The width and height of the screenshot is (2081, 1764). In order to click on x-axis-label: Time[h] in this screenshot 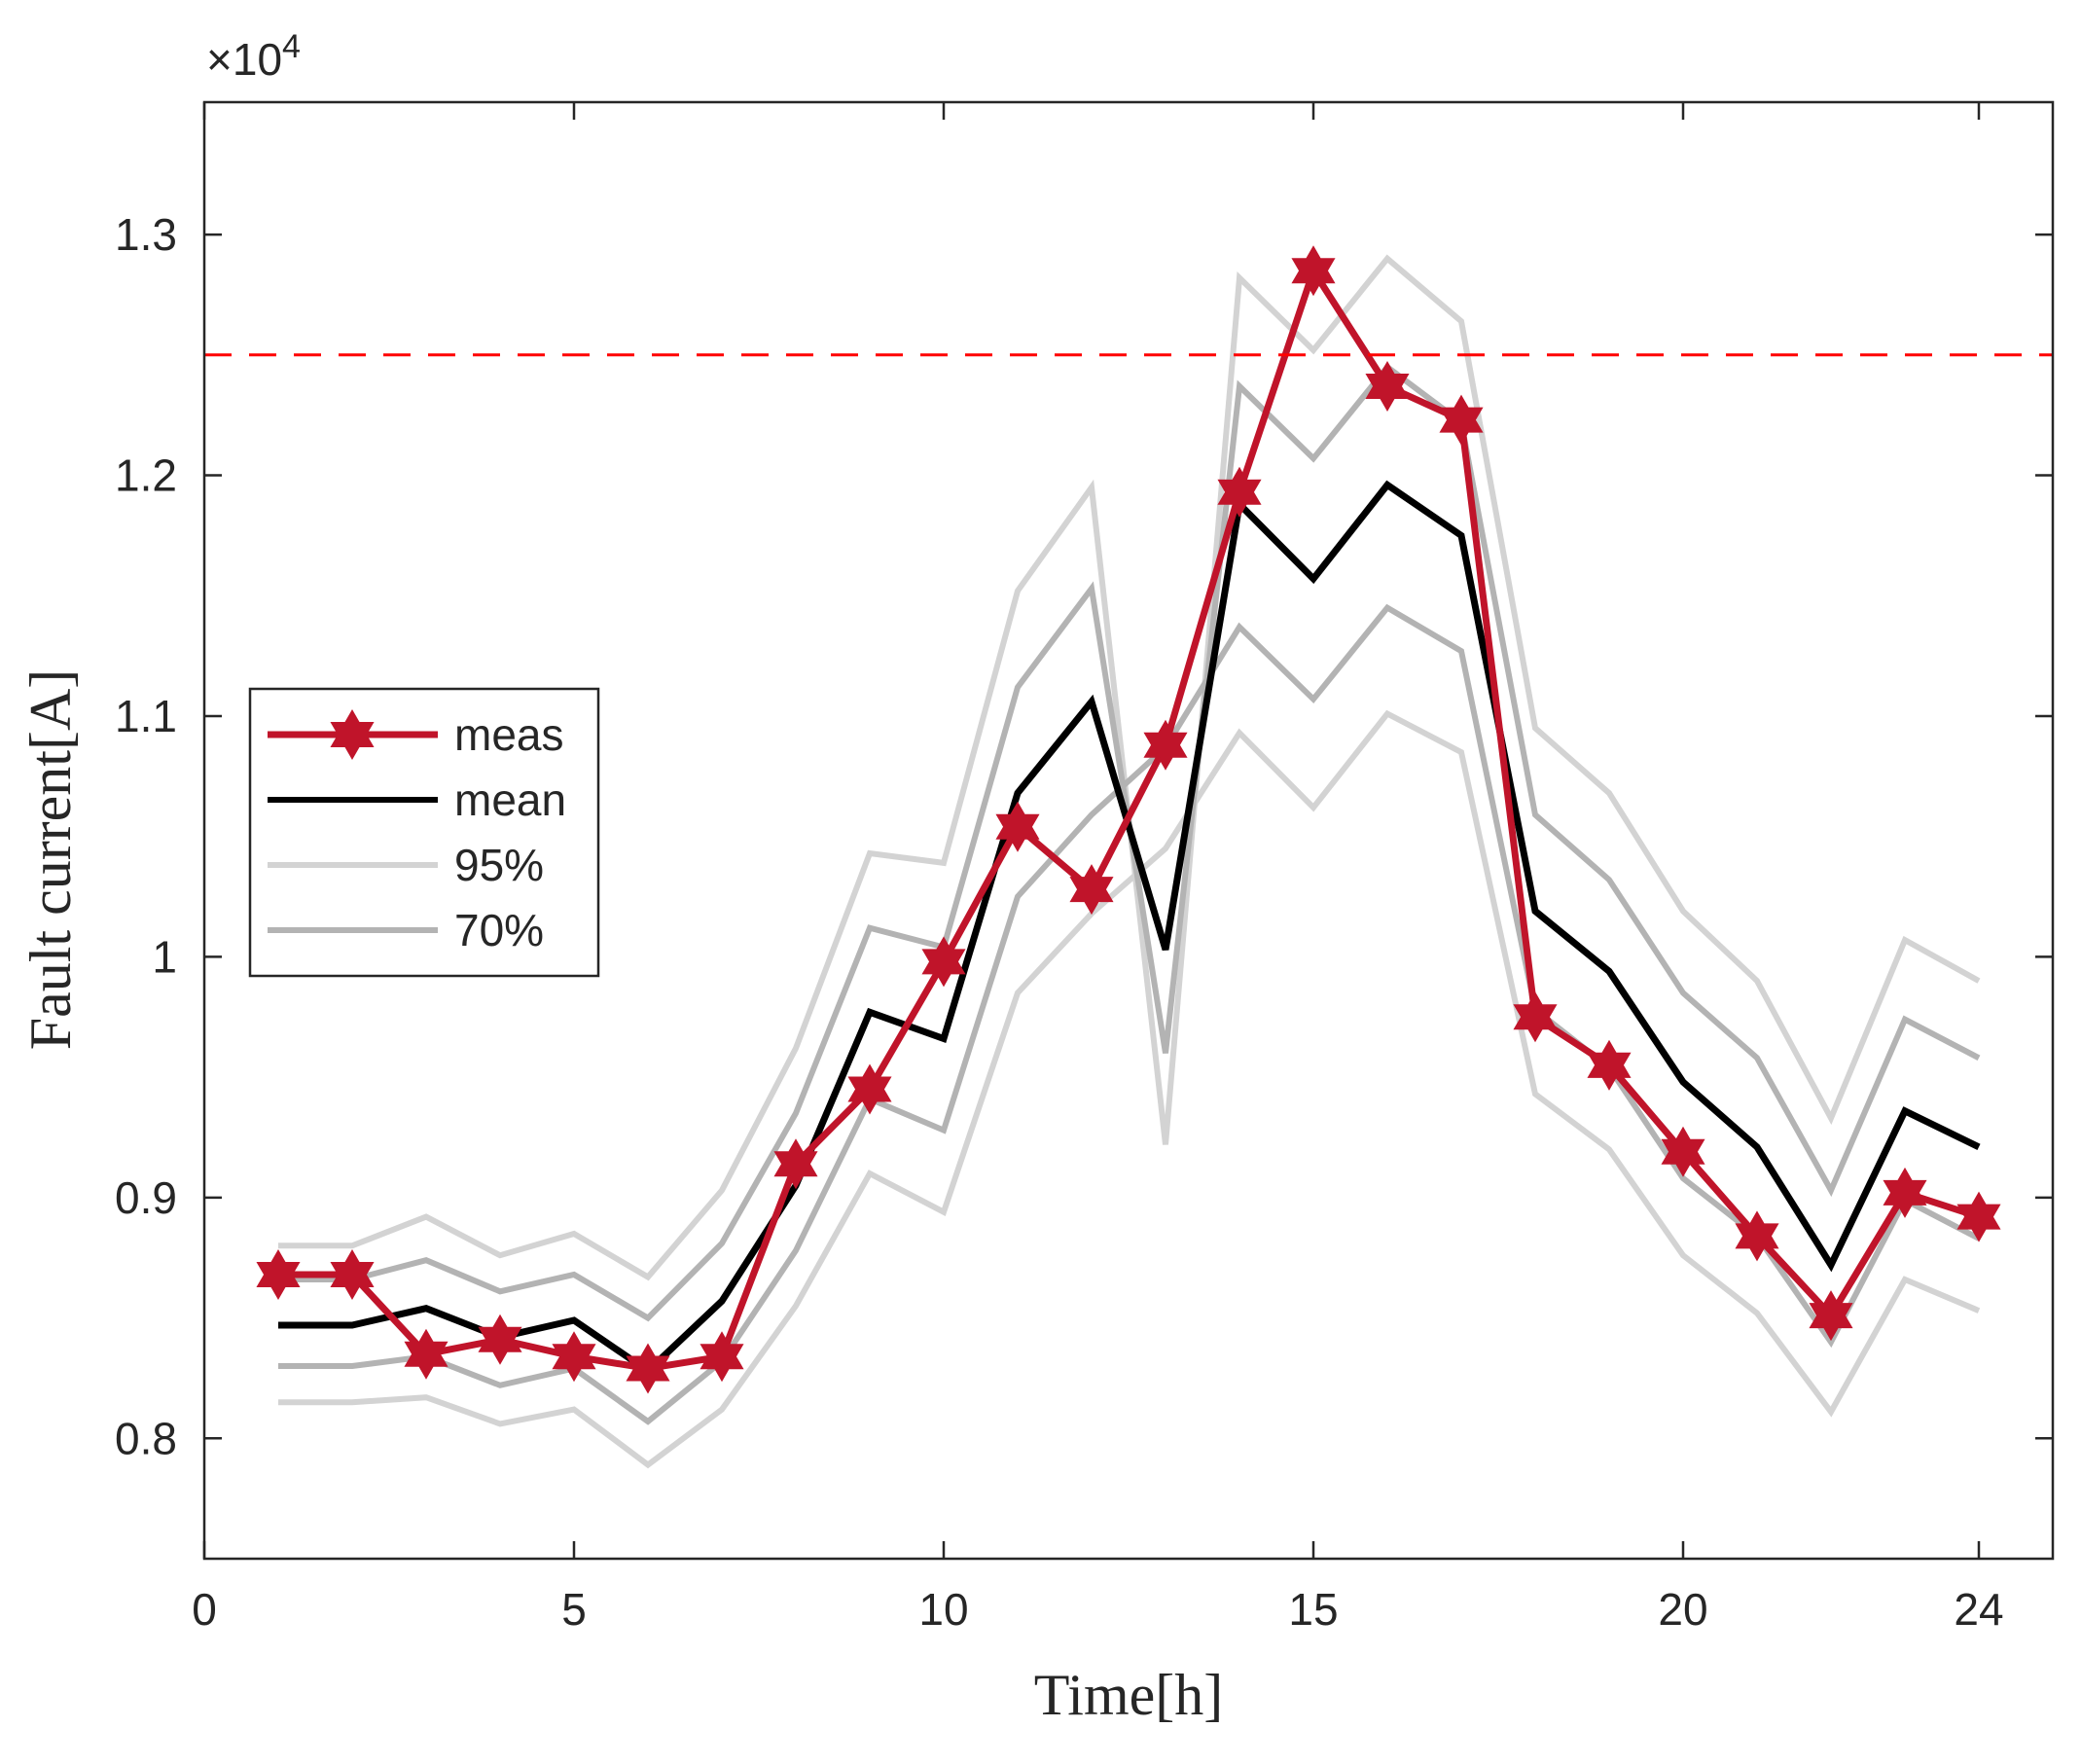, I will do `click(1128, 1695)`.